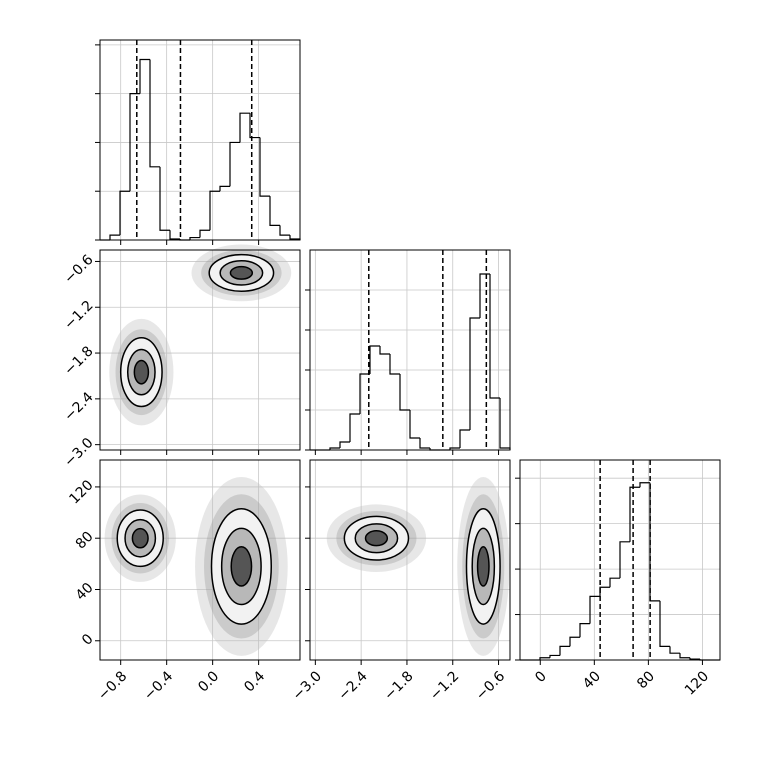  What do you see at coordinates (490, 685) in the screenshot?
I see `x-tick-label: −0.6` at bounding box center [490, 685].